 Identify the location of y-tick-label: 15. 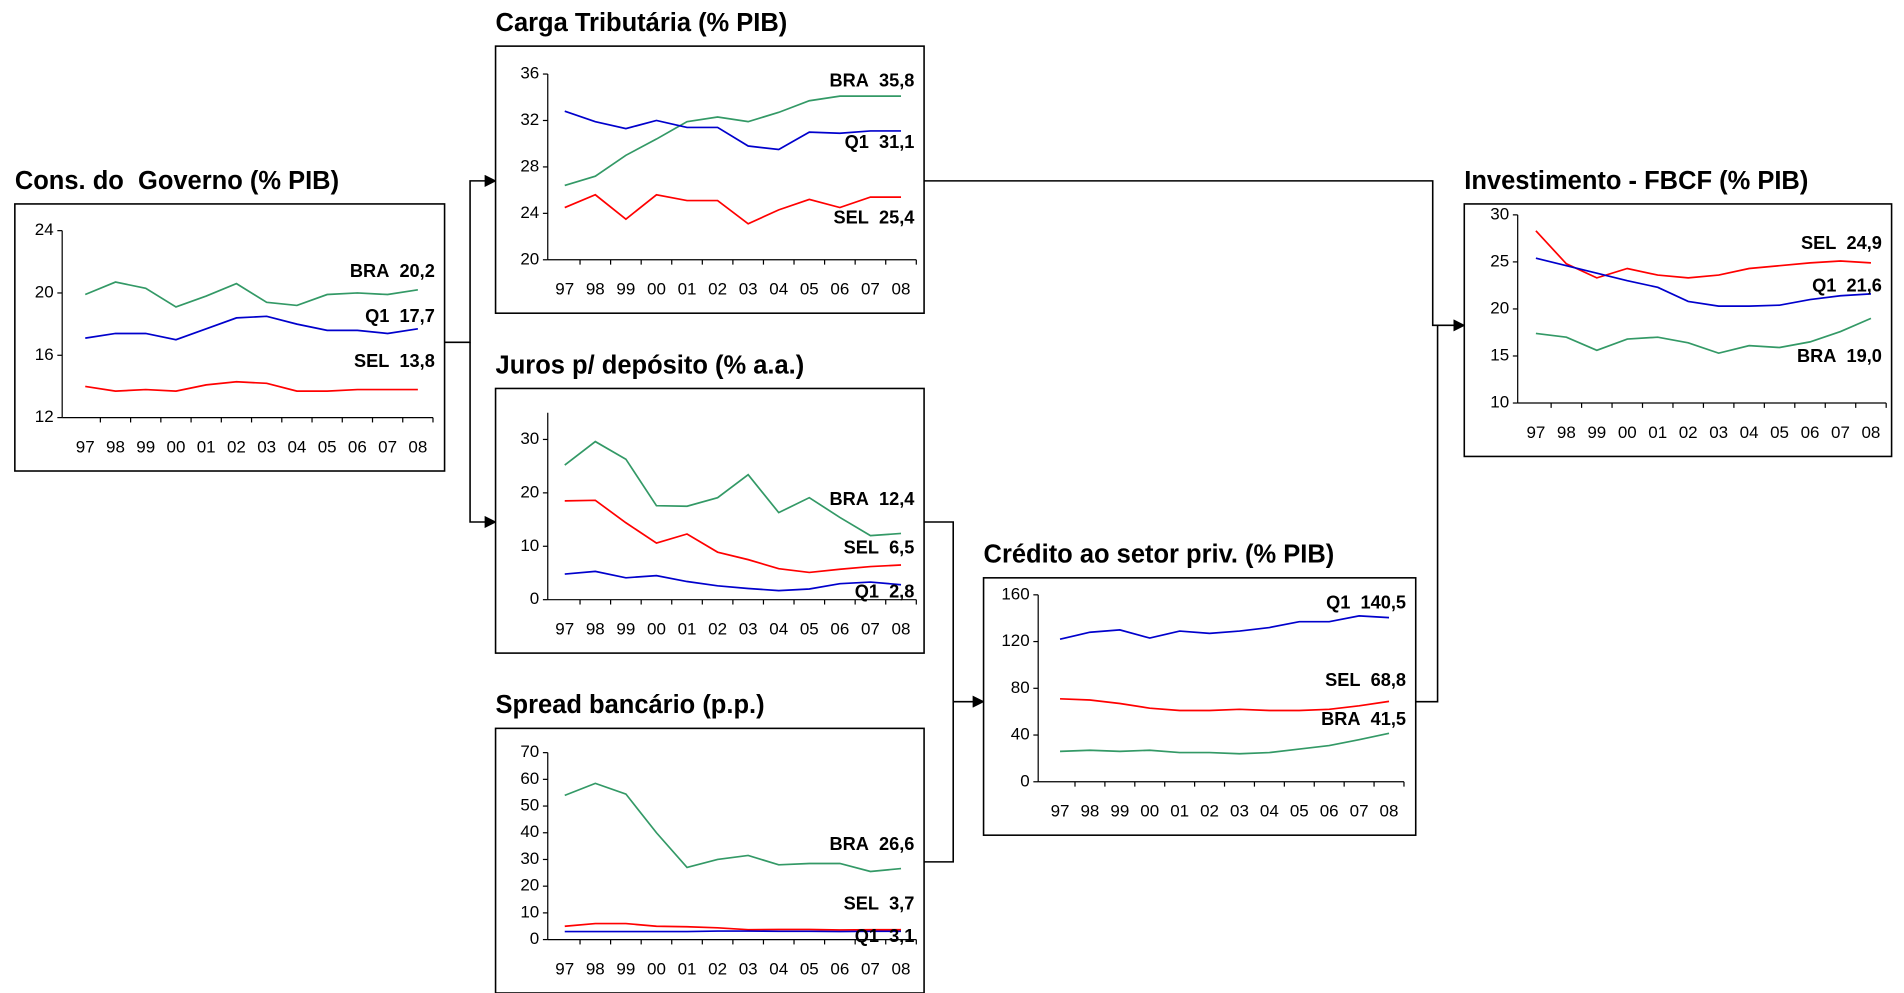
(1499, 354).